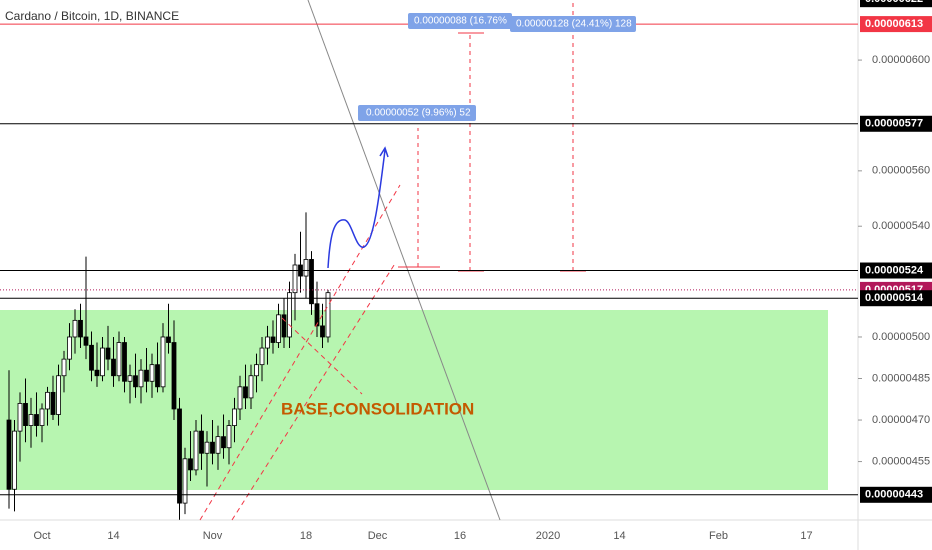  I want to click on x-tick-label: 16, so click(460, 536).